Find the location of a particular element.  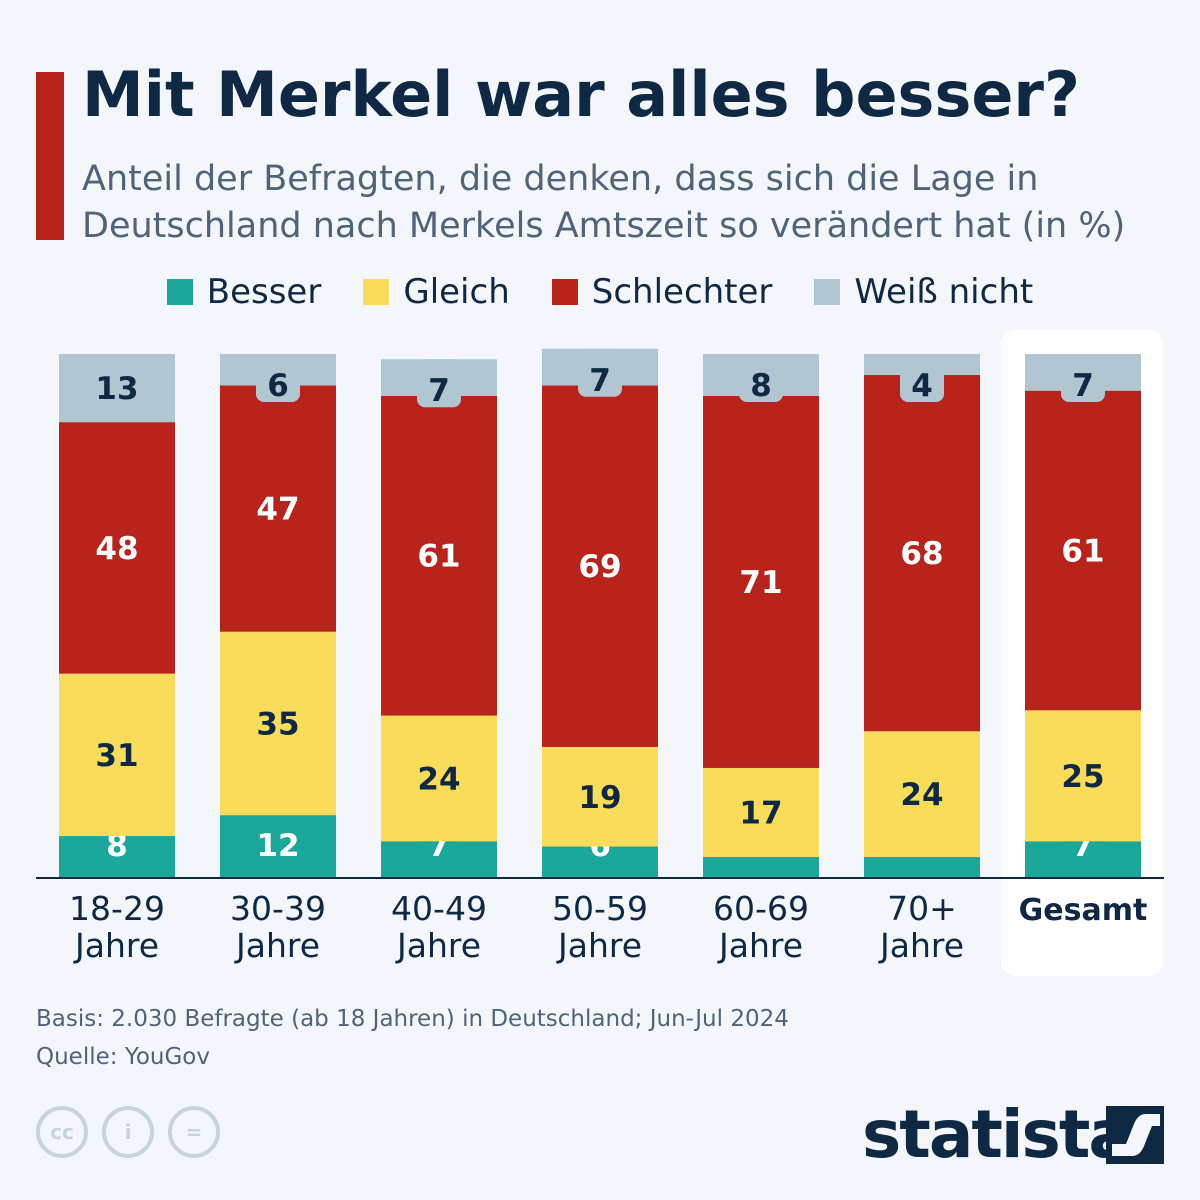

bar-segment-wei--nicht is located at coordinates (117, 388).